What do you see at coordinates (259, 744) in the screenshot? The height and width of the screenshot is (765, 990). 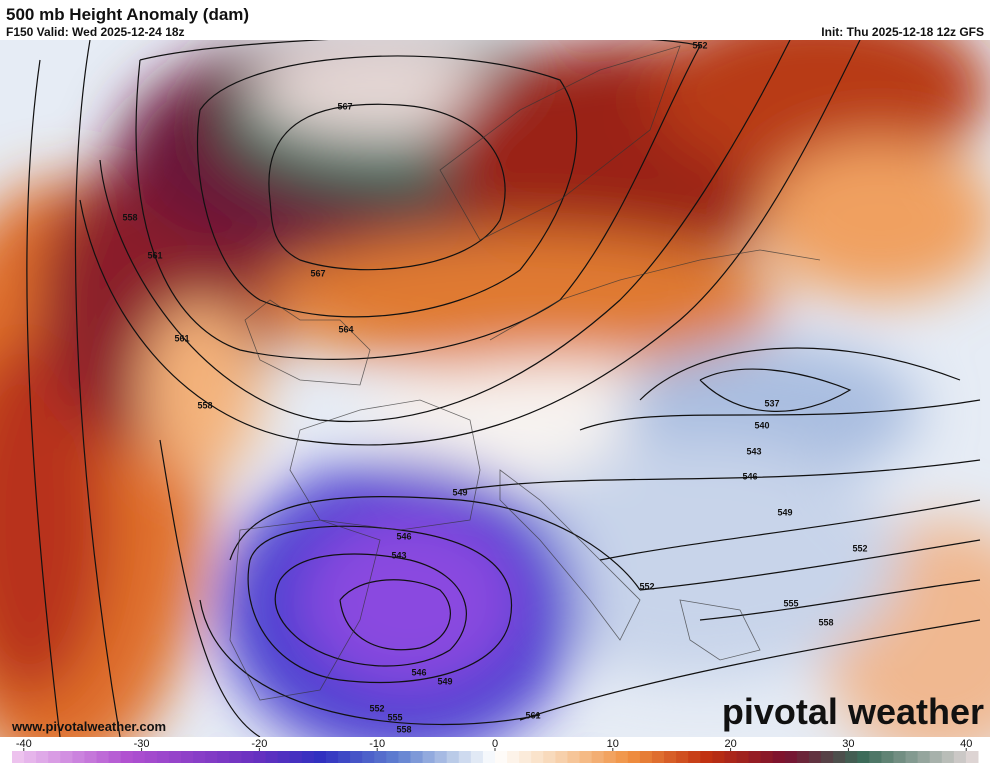 I see `colorbar-tick-label: -20` at bounding box center [259, 744].